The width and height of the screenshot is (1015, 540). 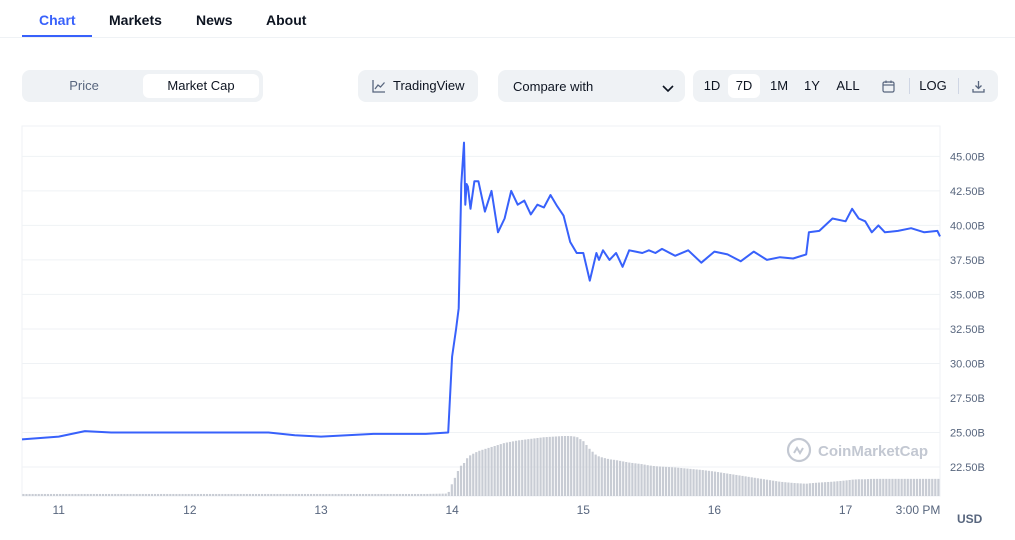 I want to click on market-cap-toggle-button: Market Cap, so click(x=201, y=86).